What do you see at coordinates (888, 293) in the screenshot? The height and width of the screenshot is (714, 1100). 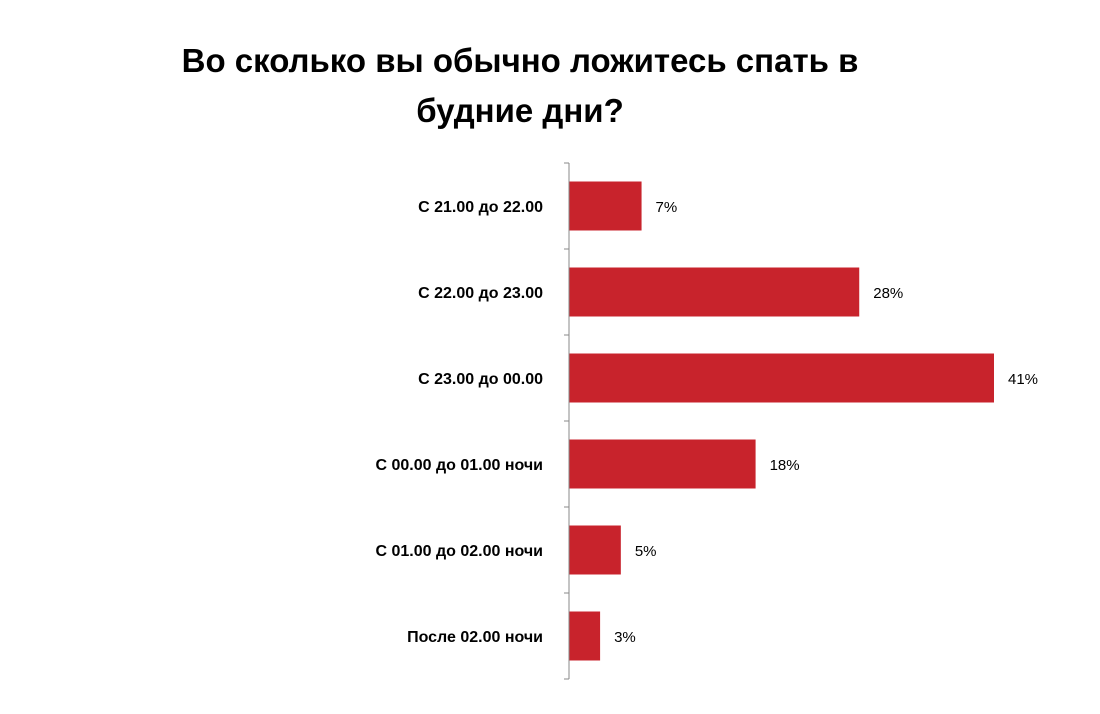 I see `data-label: 28%` at bounding box center [888, 293].